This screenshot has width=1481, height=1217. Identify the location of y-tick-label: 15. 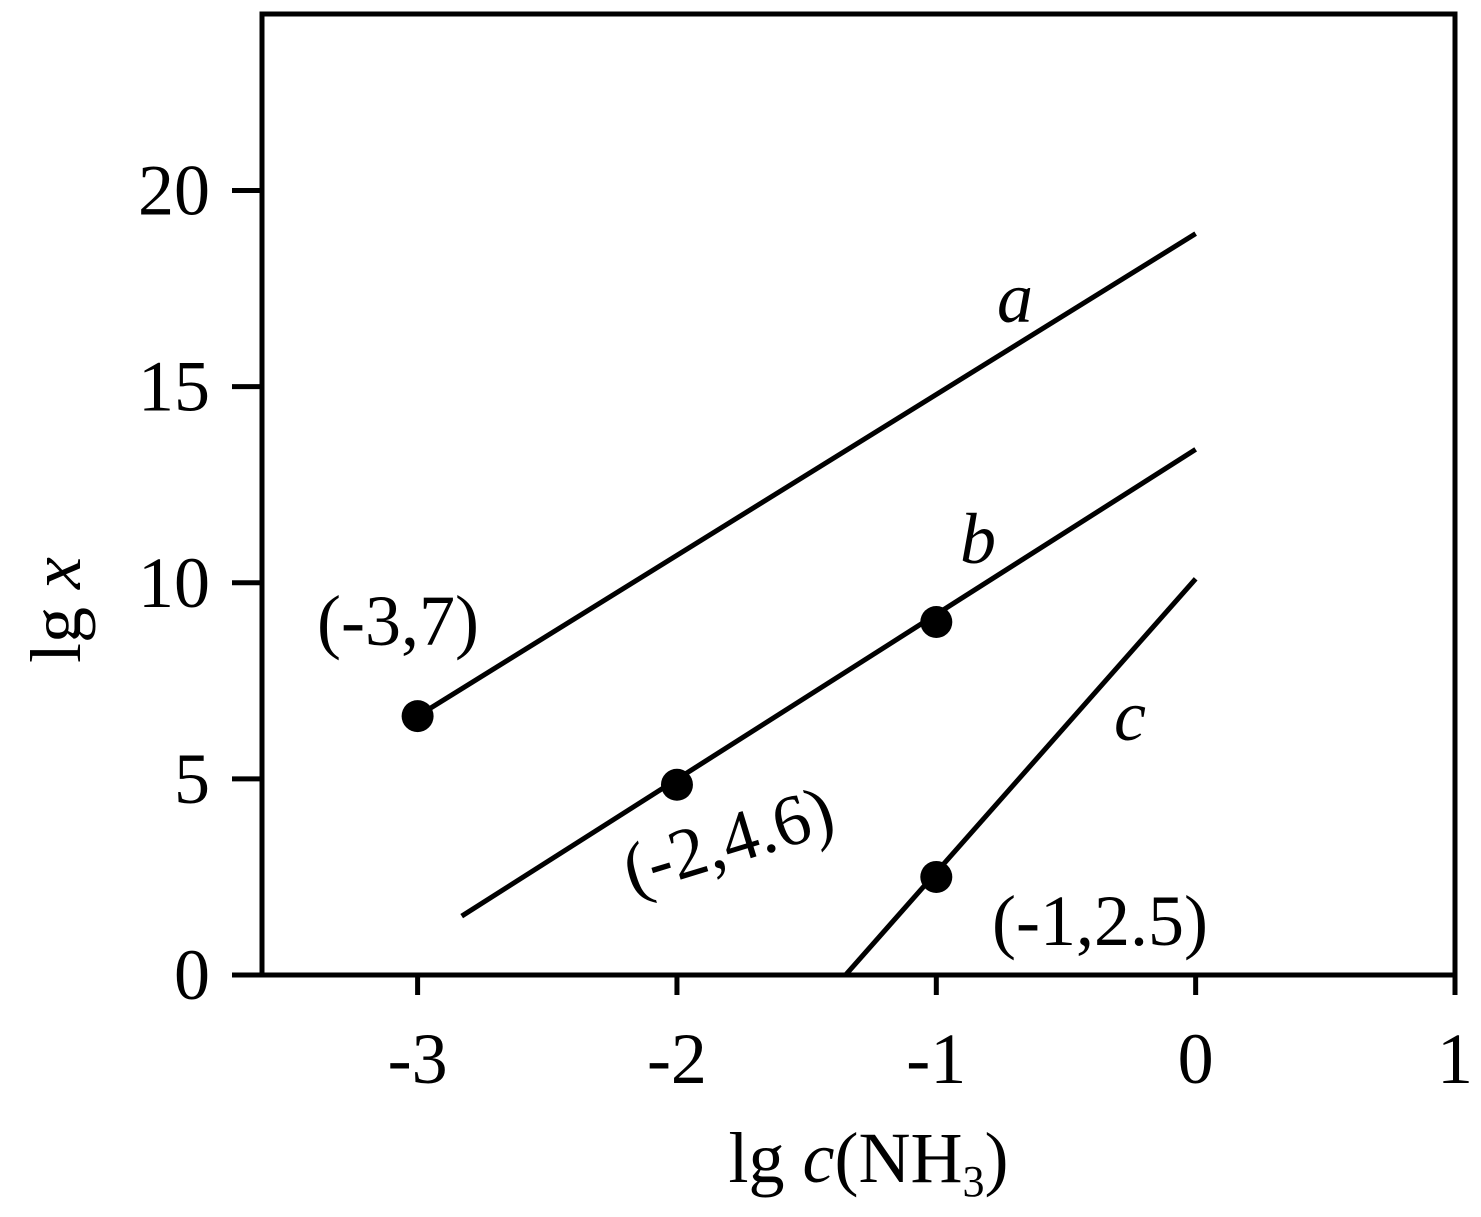
(174, 387).